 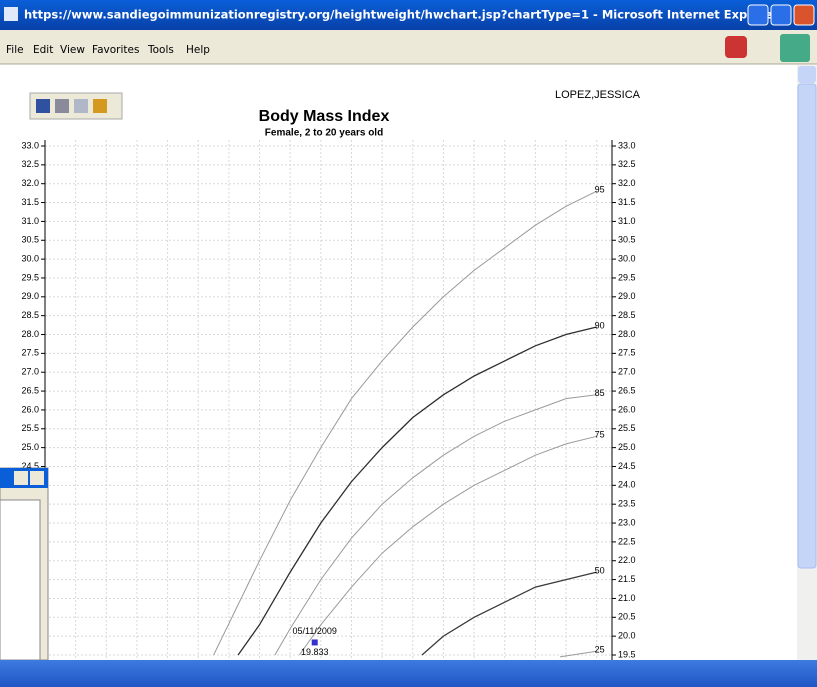 What do you see at coordinates (100, 106) in the screenshot?
I see `export-icon` at bounding box center [100, 106].